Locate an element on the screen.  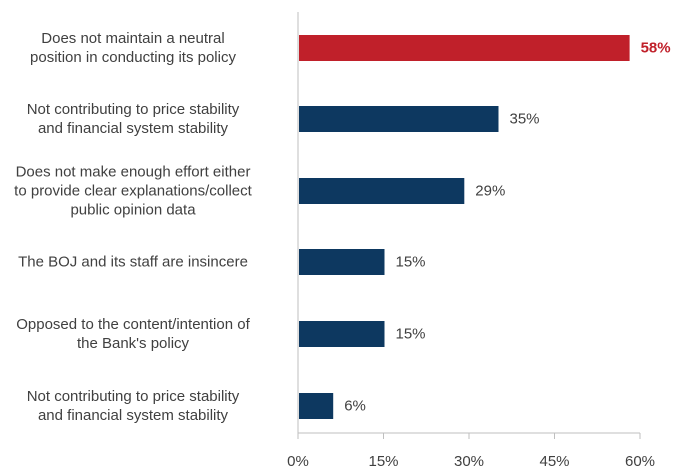
bar-value-label: 58% is located at coordinates (655, 48).